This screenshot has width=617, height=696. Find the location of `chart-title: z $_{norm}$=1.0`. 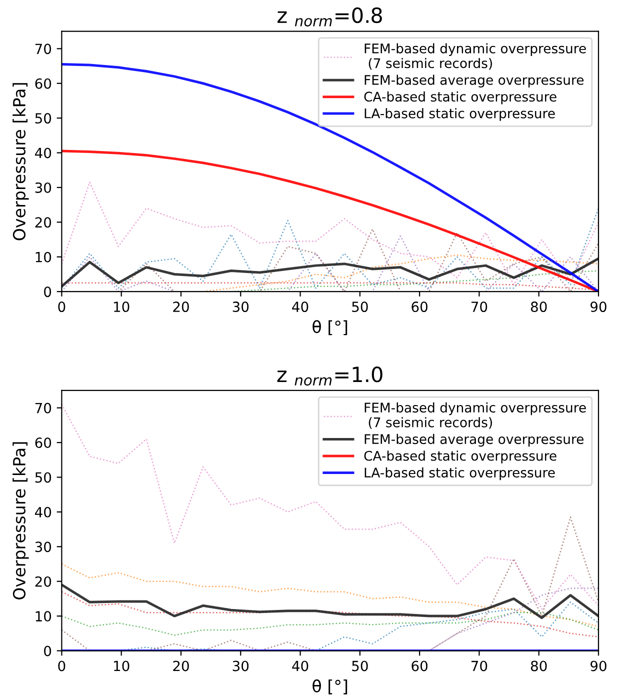

chart-title: z $_{norm}$=1.0 is located at coordinates (329, 376).